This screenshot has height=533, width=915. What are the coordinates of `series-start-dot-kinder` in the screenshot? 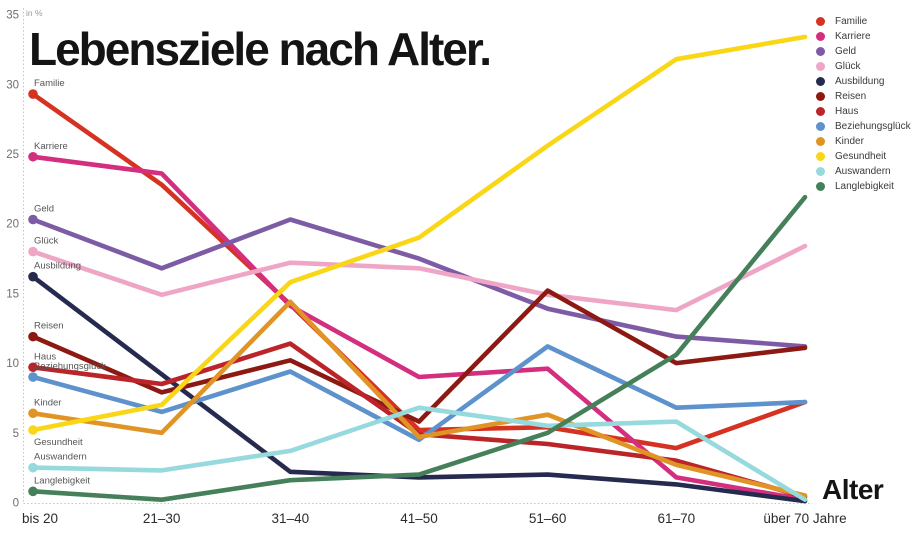 It's located at (33, 413).